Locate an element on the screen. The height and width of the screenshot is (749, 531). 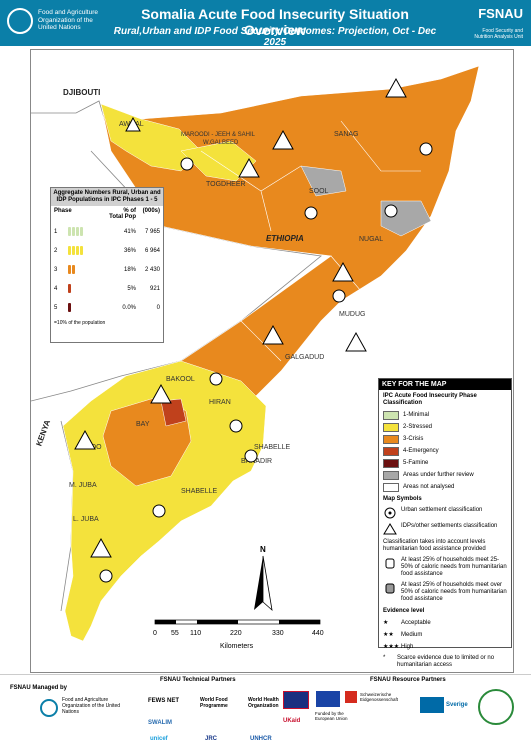
aggregate-row: 3 18% 2 430 is located at coordinates (107, 269).